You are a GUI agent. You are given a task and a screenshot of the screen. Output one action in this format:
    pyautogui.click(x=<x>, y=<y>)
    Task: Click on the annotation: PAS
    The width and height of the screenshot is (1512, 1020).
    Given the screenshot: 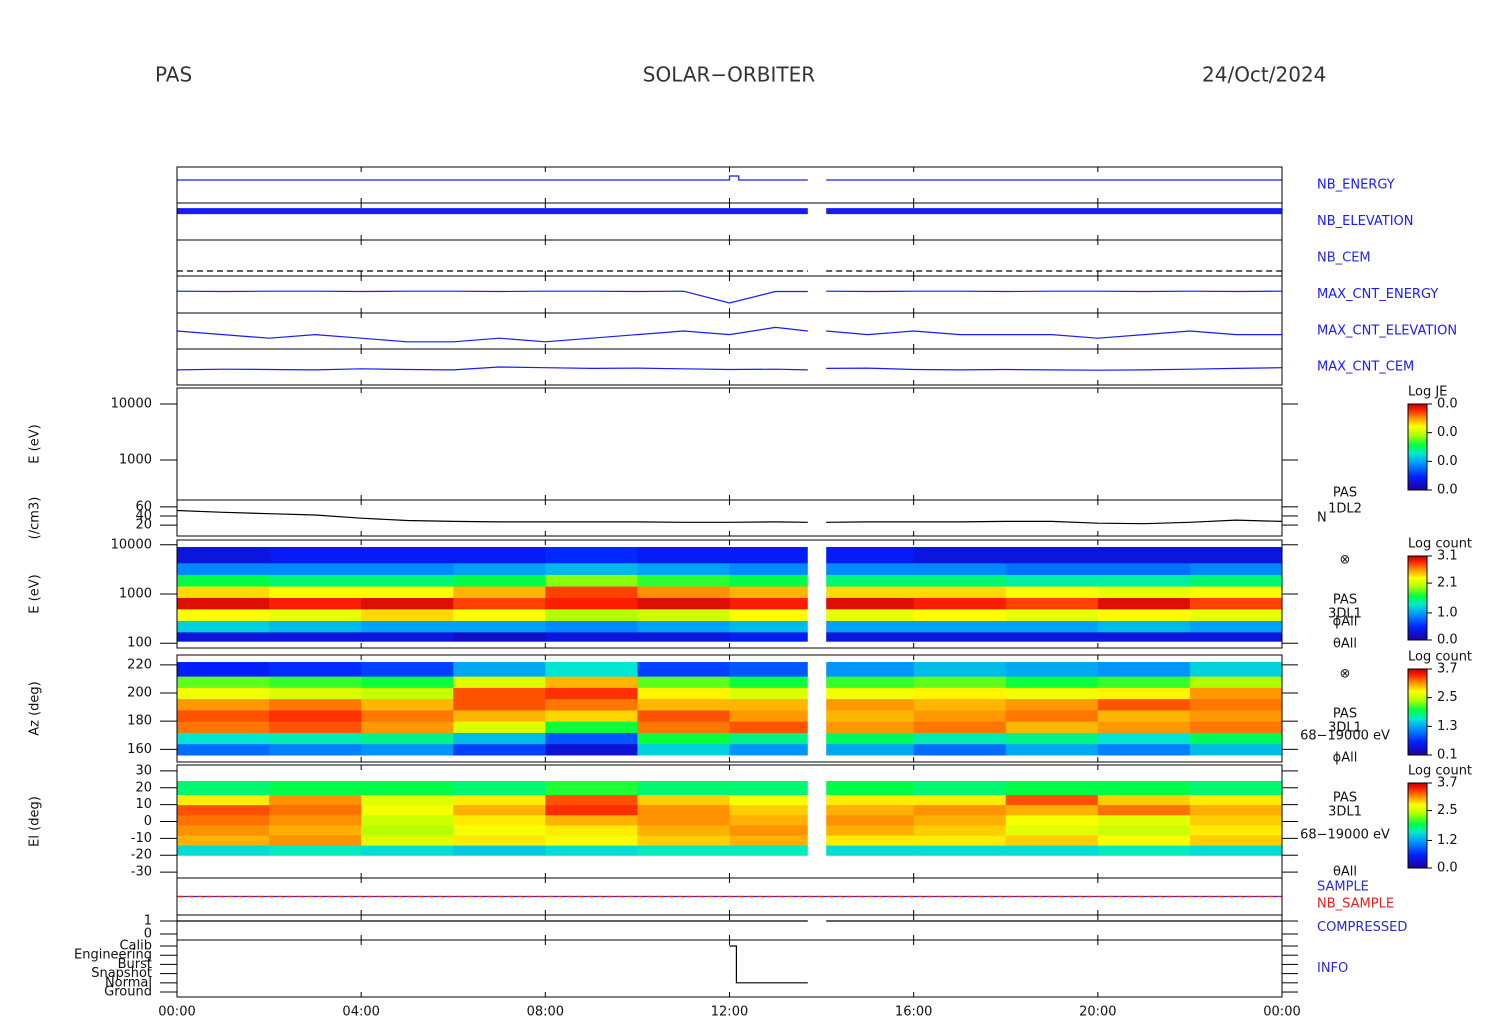 What is the action you would take?
    pyautogui.click(x=1345, y=493)
    